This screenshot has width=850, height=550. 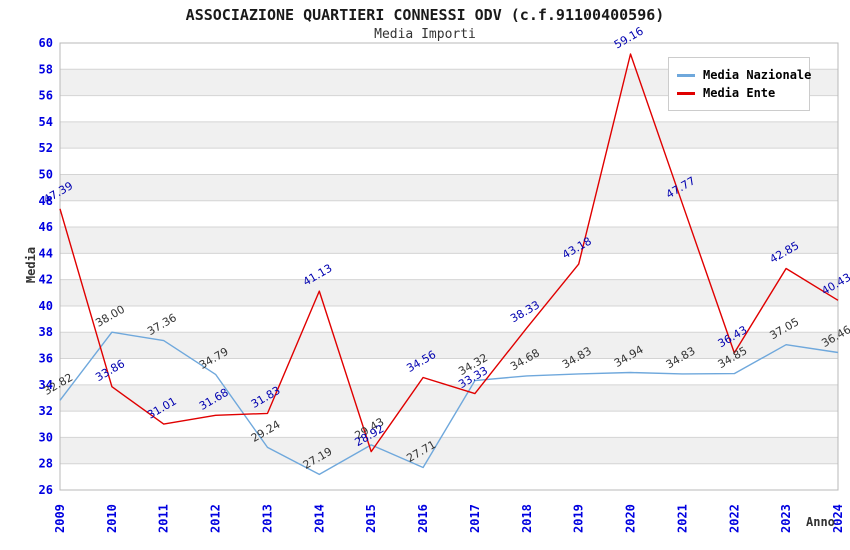 What do you see at coordinates (686, 75) in the screenshot?
I see `line-swatch-nazionale-icon` at bounding box center [686, 75].